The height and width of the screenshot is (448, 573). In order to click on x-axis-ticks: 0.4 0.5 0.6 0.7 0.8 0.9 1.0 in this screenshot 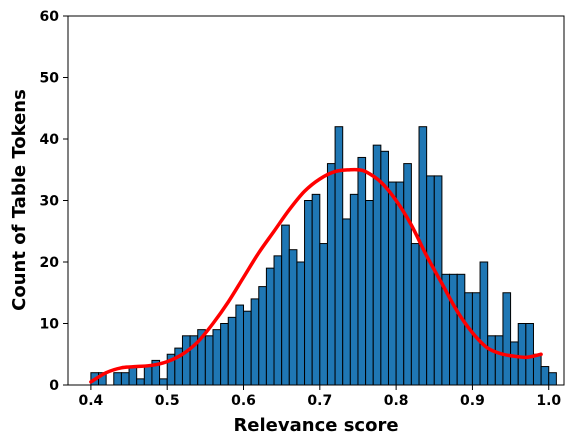, I will do `click(319, 397)`.